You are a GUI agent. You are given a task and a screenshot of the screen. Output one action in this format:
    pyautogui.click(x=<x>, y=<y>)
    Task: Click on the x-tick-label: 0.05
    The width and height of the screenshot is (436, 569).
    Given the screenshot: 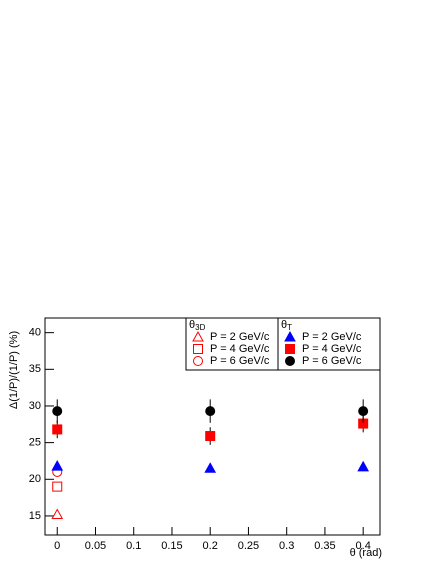 What is the action you would take?
    pyautogui.click(x=95, y=546)
    